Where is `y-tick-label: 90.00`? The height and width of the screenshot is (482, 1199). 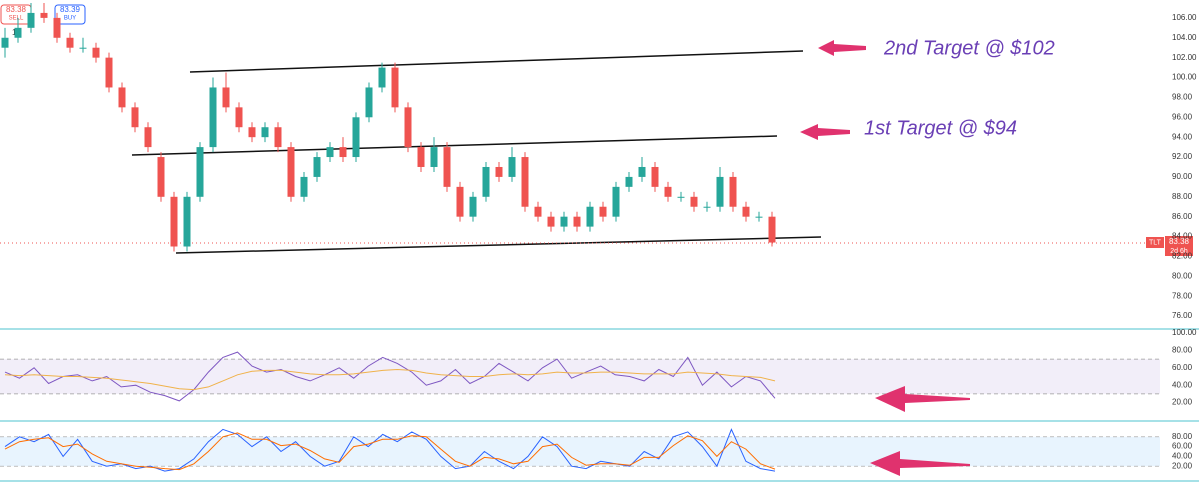 y-tick-label: 90.00 is located at coordinates (1182, 176).